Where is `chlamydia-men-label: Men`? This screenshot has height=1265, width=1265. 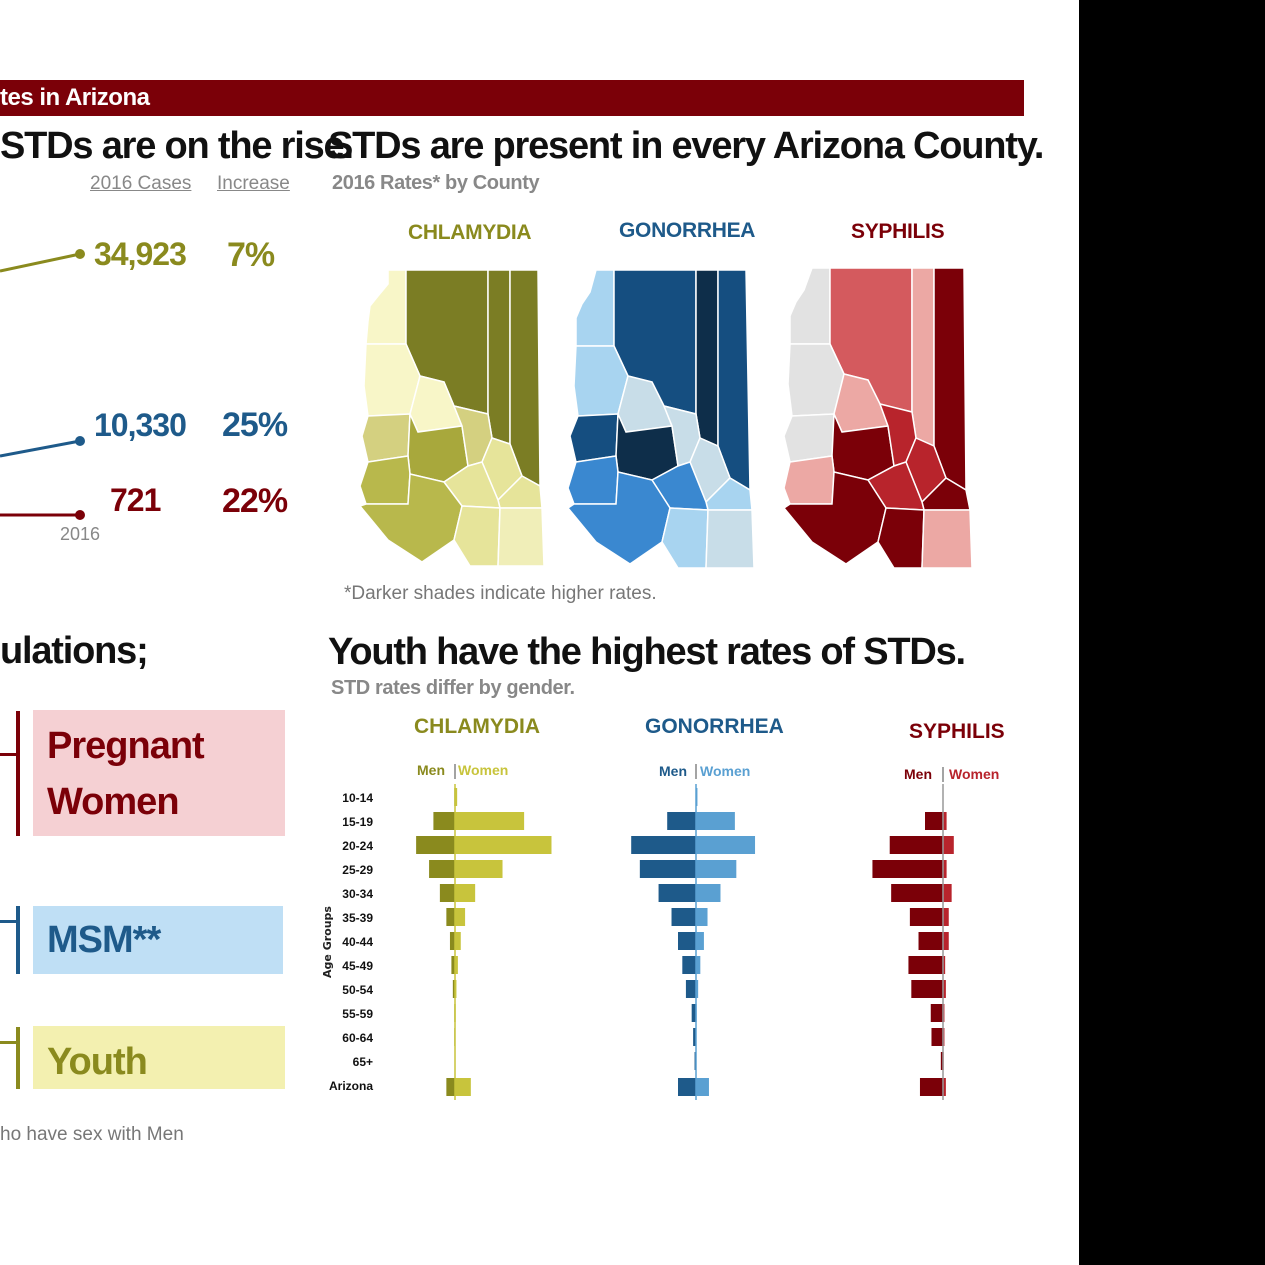 chlamydia-men-label: Men is located at coordinates (431, 770).